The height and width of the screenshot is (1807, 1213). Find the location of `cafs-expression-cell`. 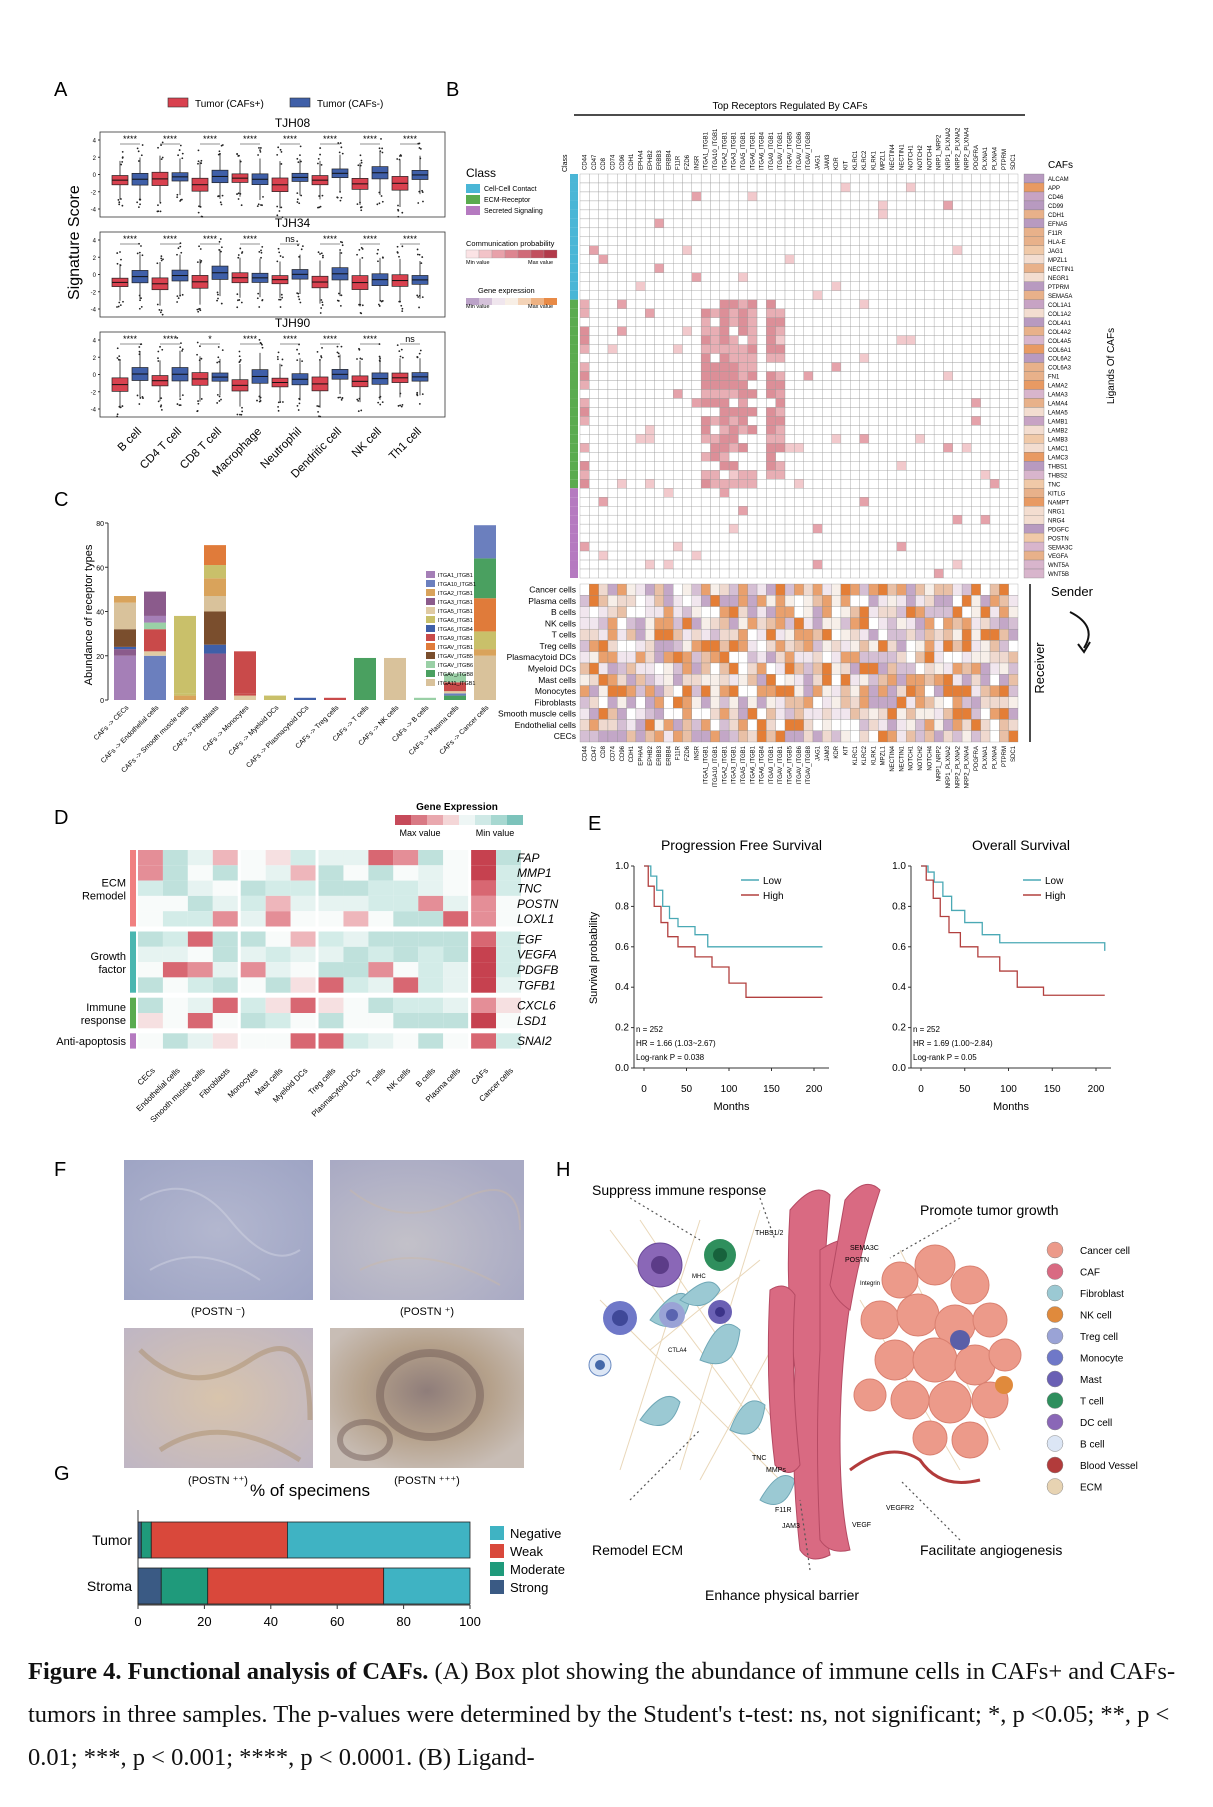

cafs-expression-cell is located at coordinates (1034, 412).